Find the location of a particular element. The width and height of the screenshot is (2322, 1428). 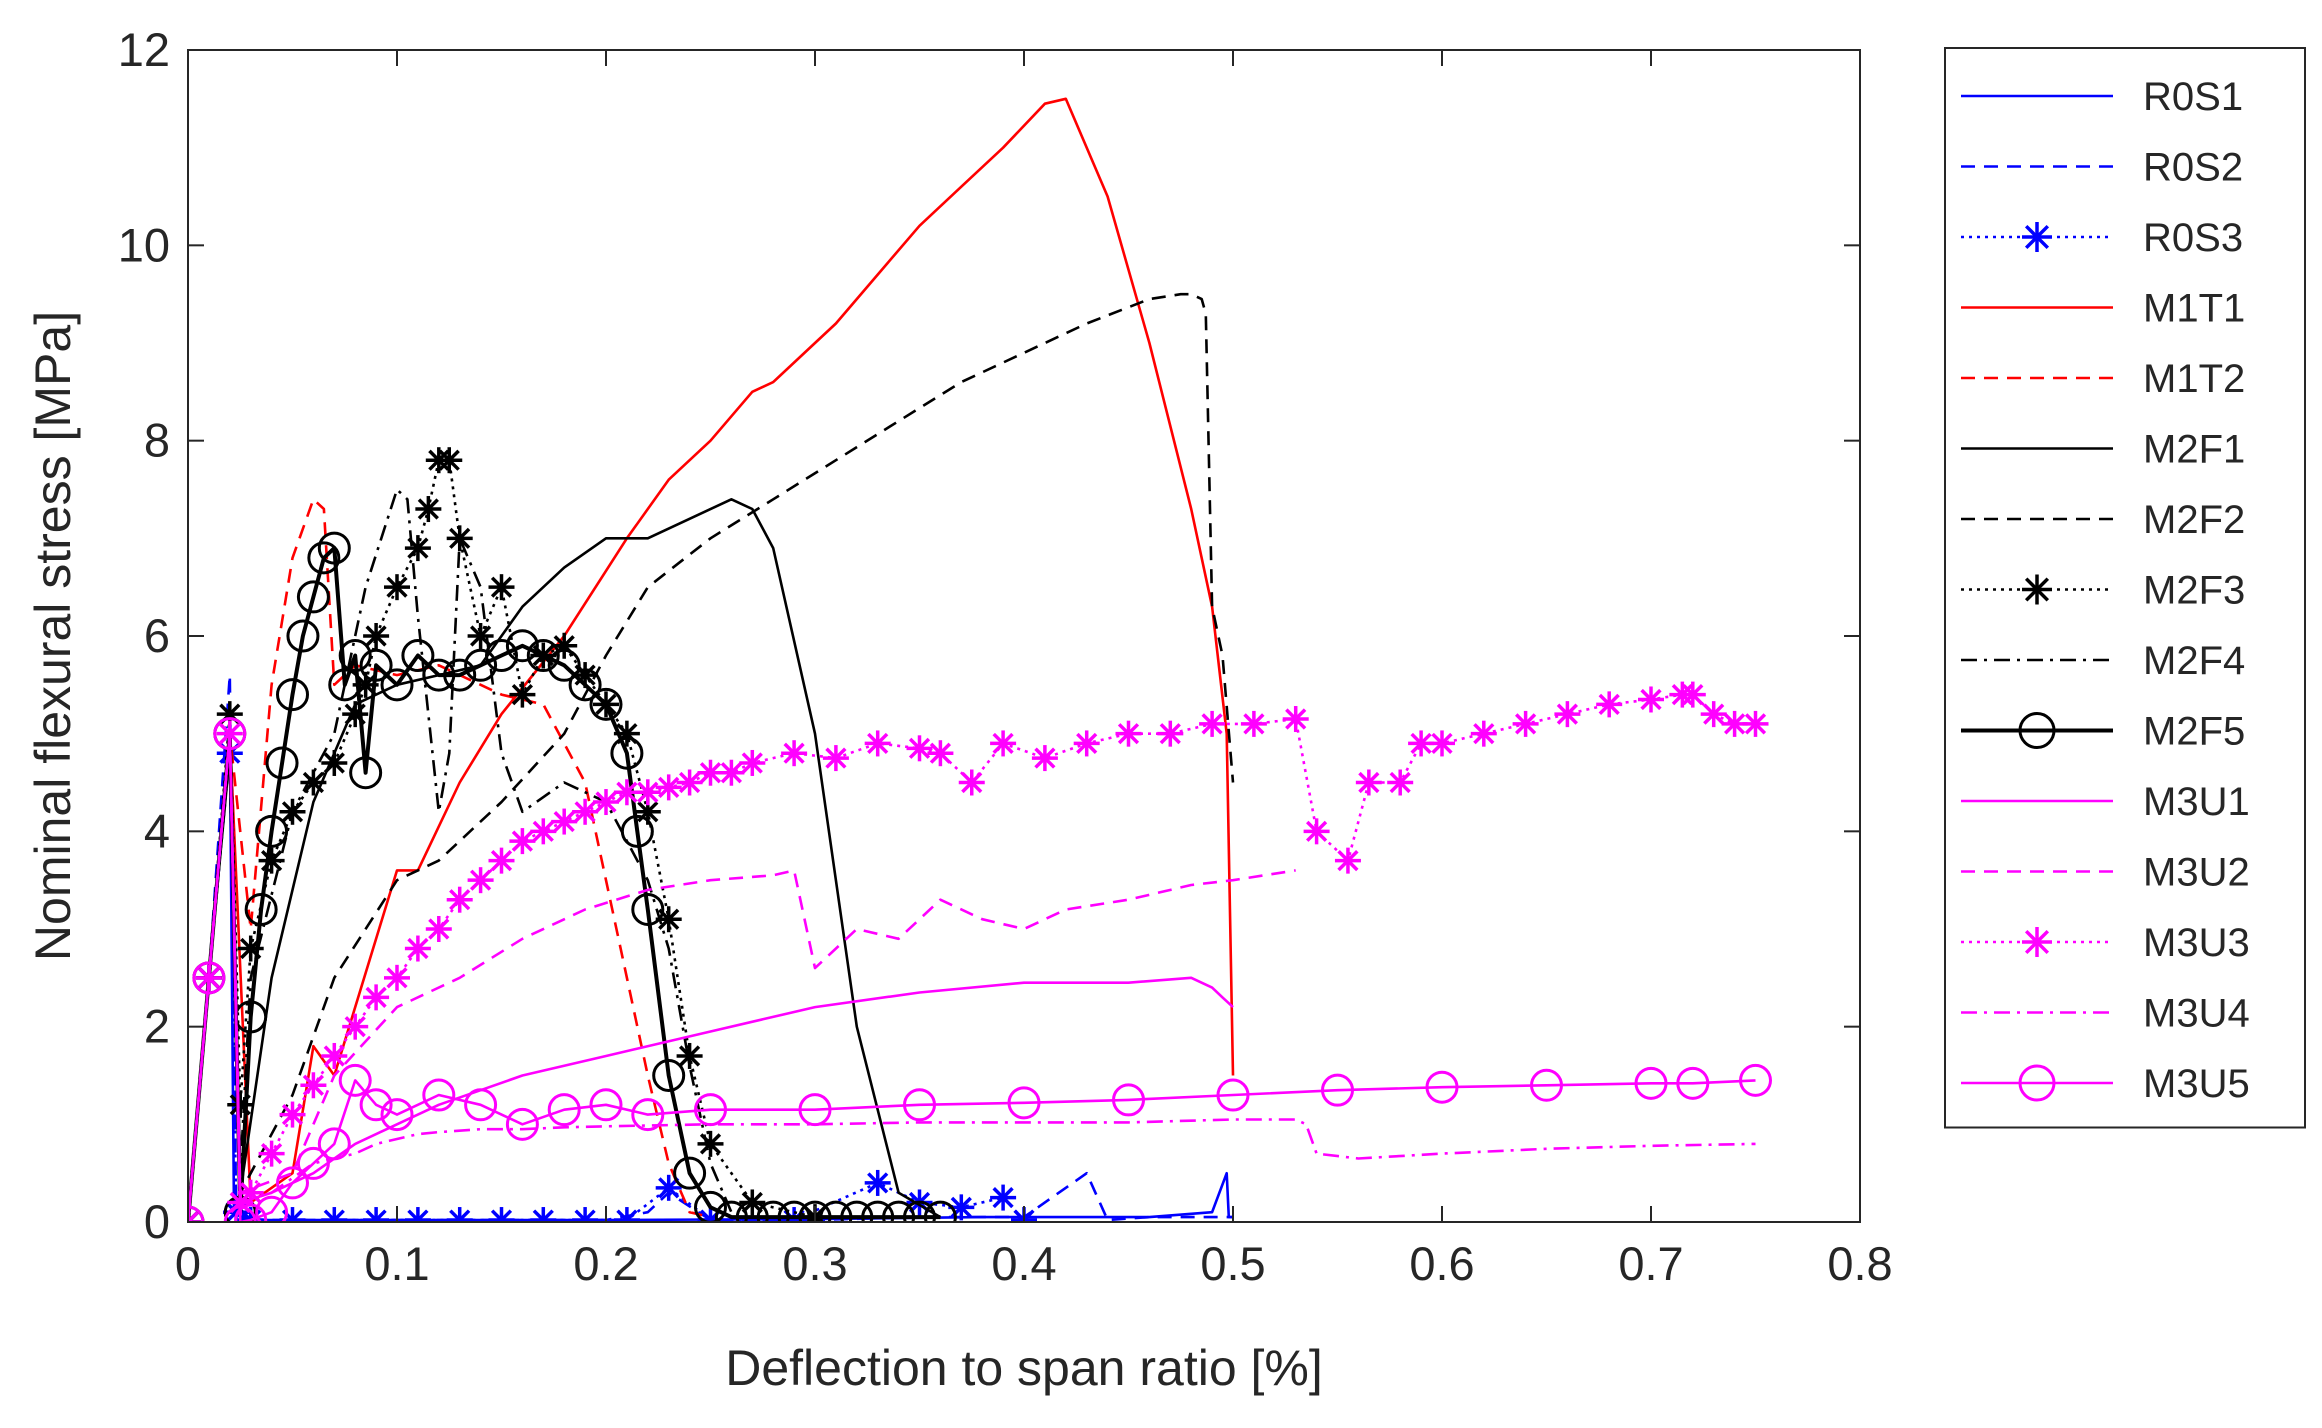

data-point-M3U3-30-d2 is located at coordinates (836, 758).